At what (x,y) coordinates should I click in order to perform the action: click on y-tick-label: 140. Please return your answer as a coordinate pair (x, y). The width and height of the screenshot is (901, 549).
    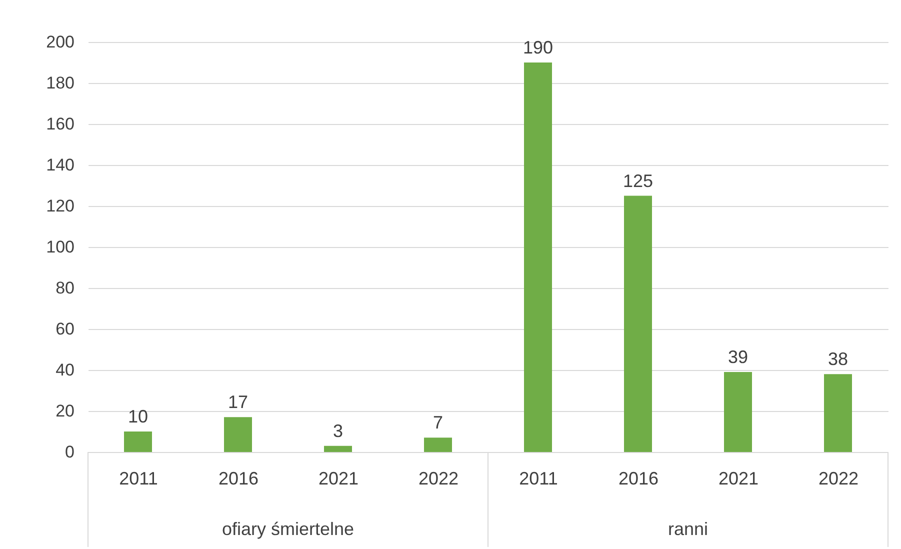
    Looking at the image, I should click on (60, 165).